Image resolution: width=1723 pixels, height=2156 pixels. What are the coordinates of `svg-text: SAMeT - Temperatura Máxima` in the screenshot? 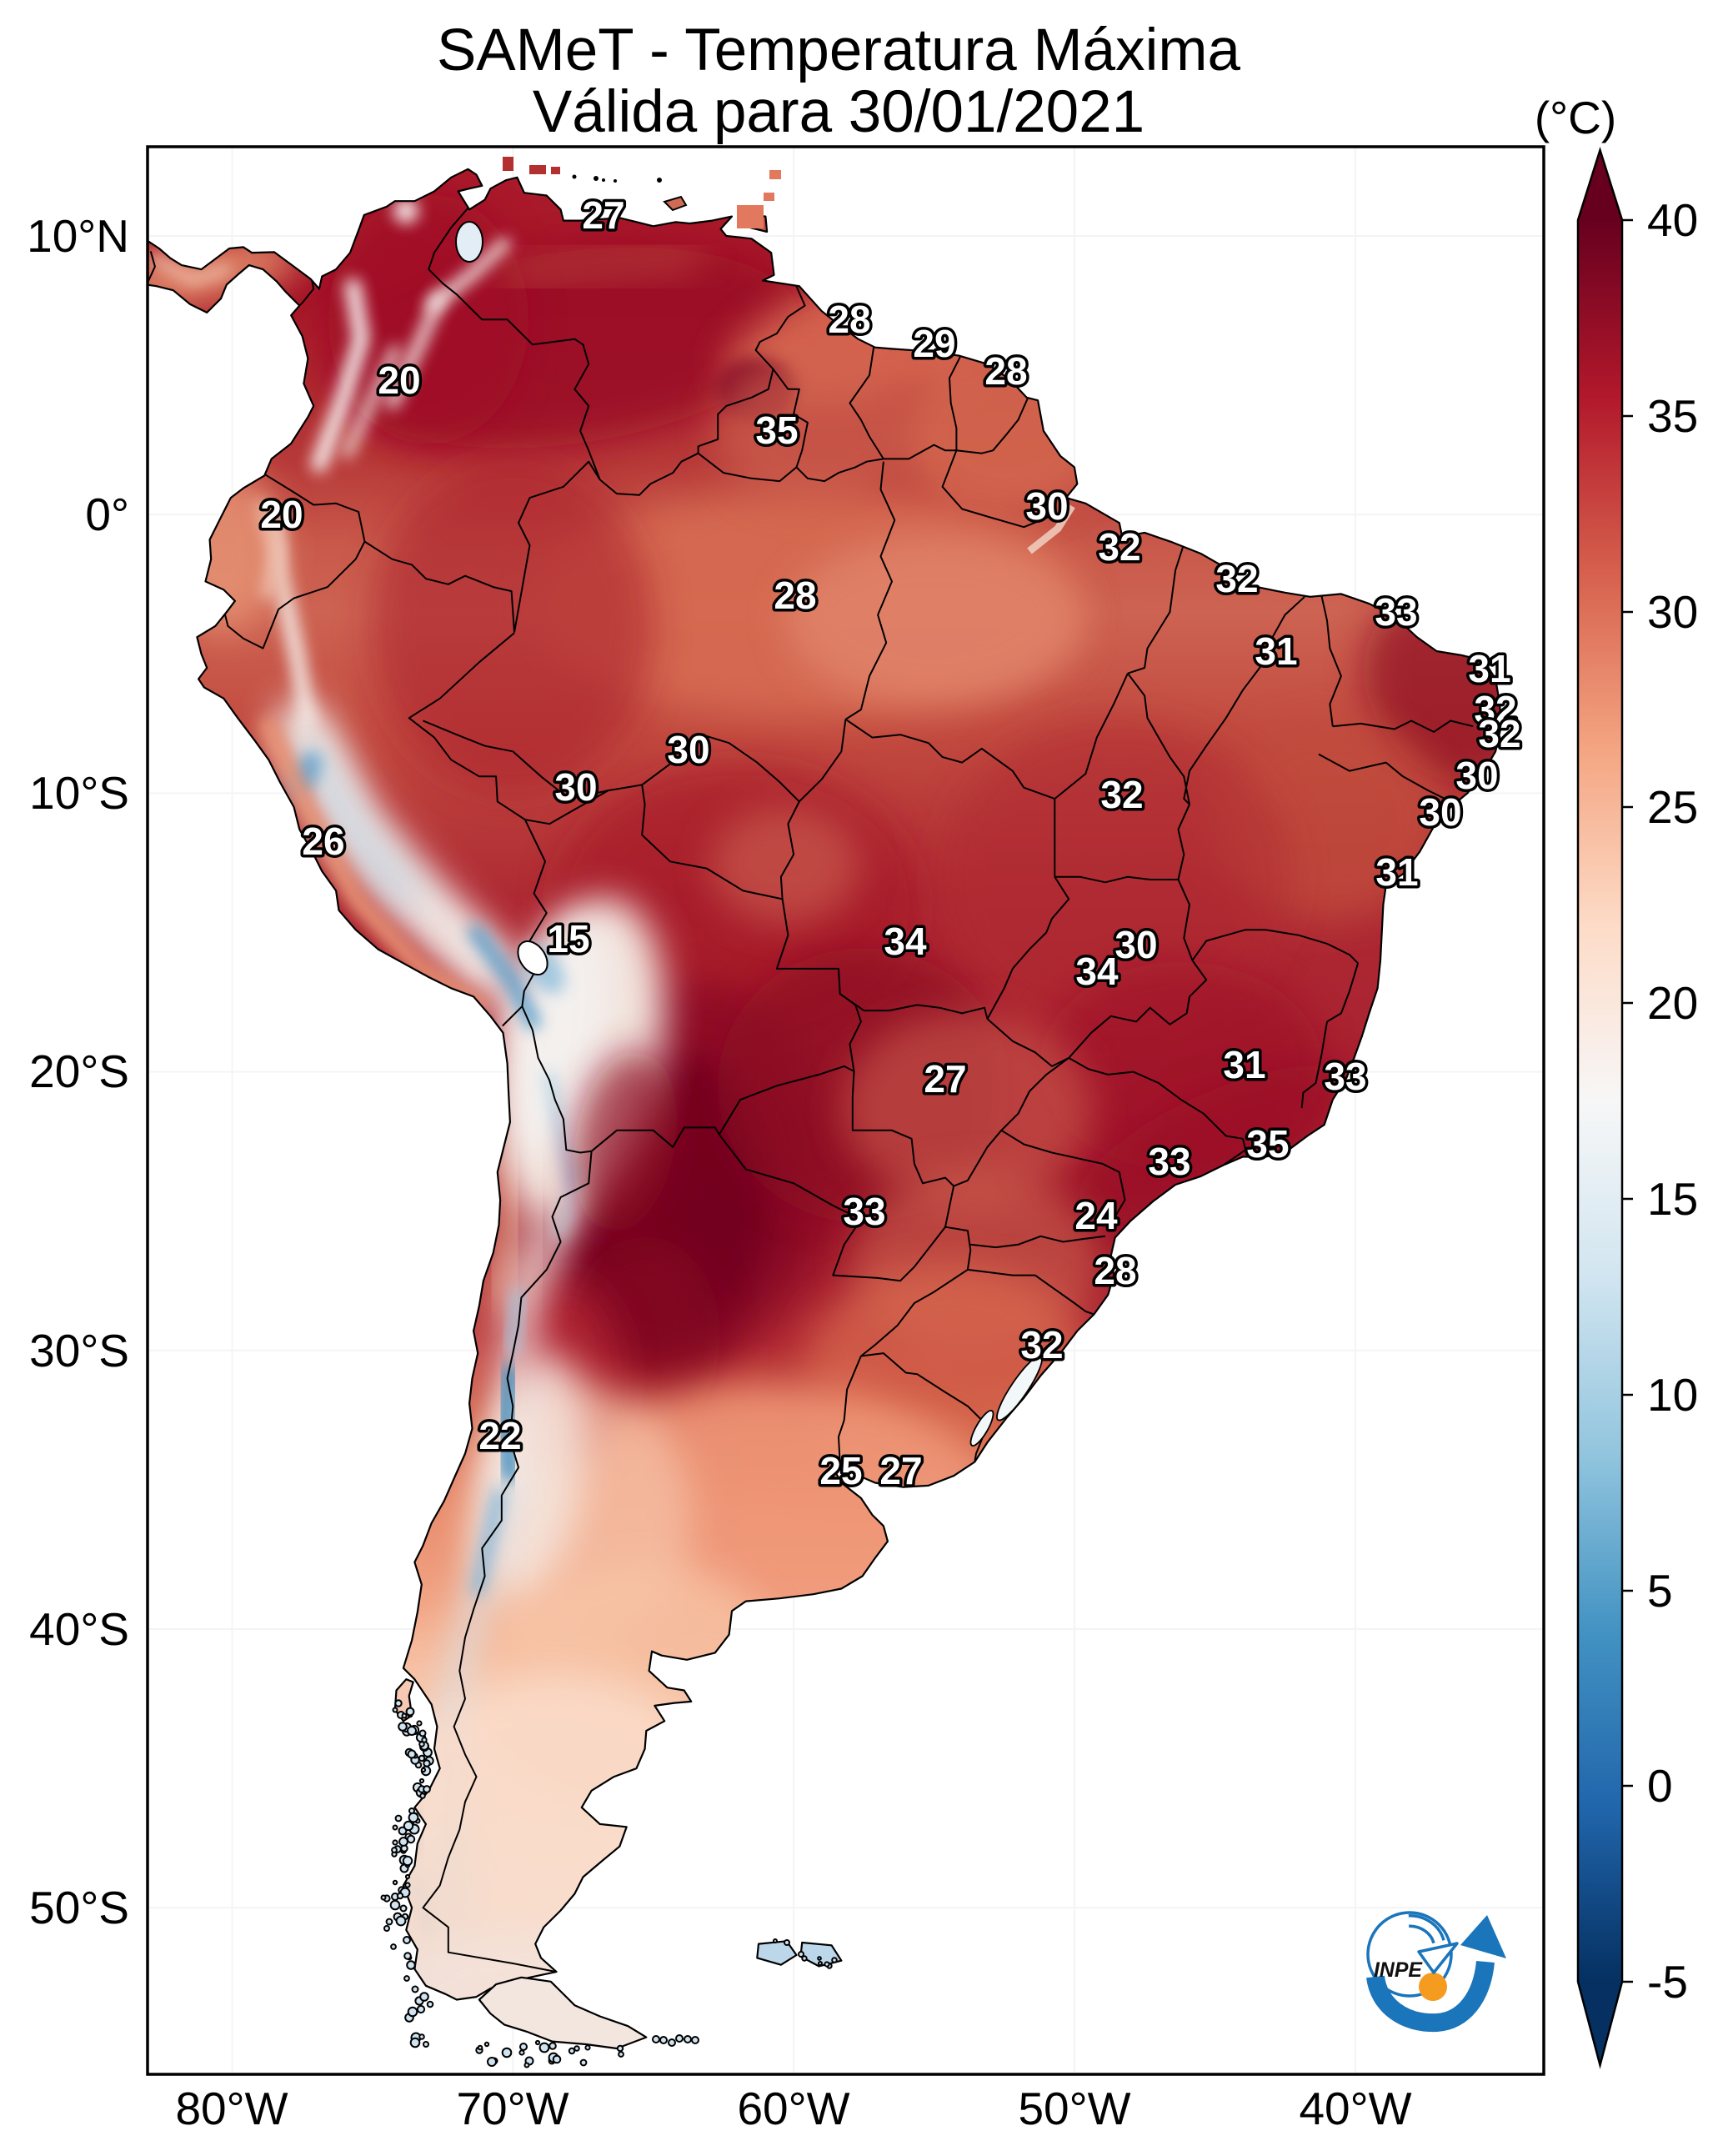 It's located at (839, 51).